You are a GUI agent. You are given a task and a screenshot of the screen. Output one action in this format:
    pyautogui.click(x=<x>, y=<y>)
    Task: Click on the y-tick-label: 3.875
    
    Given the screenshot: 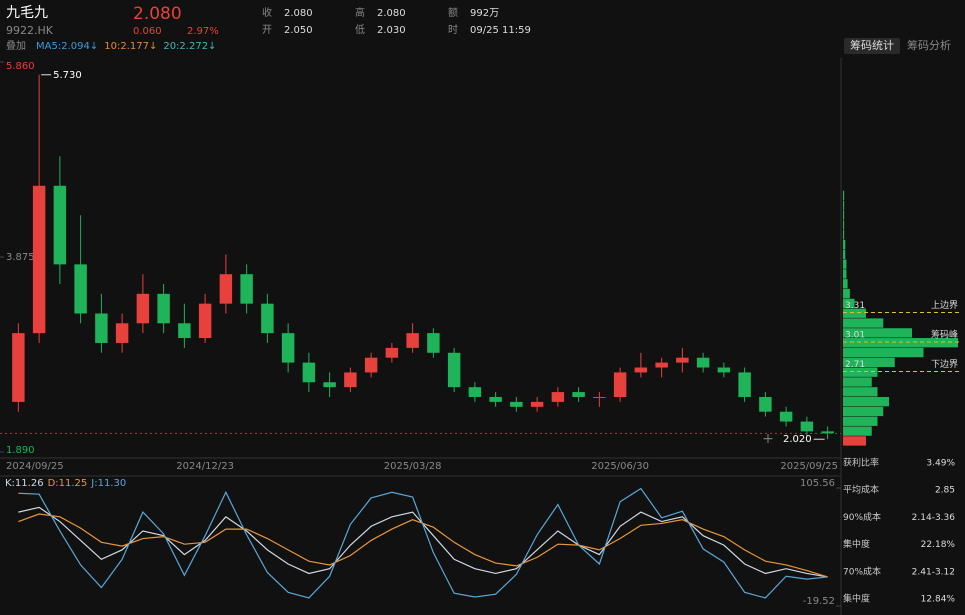 What is the action you would take?
    pyautogui.click(x=20, y=257)
    